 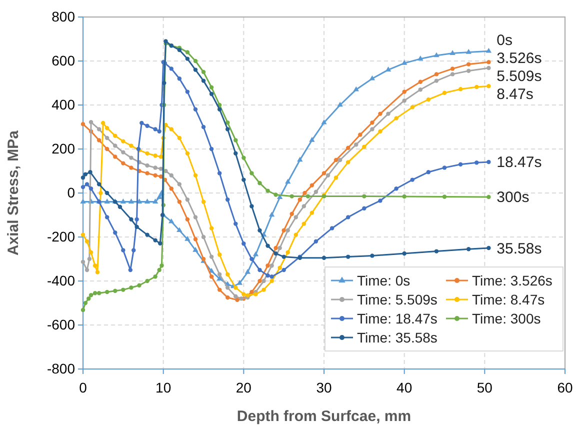 What do you see at coordinates (71, 192) in the screenshot?
I see `y-tick-label: 0` at bounding box center [71, 192].